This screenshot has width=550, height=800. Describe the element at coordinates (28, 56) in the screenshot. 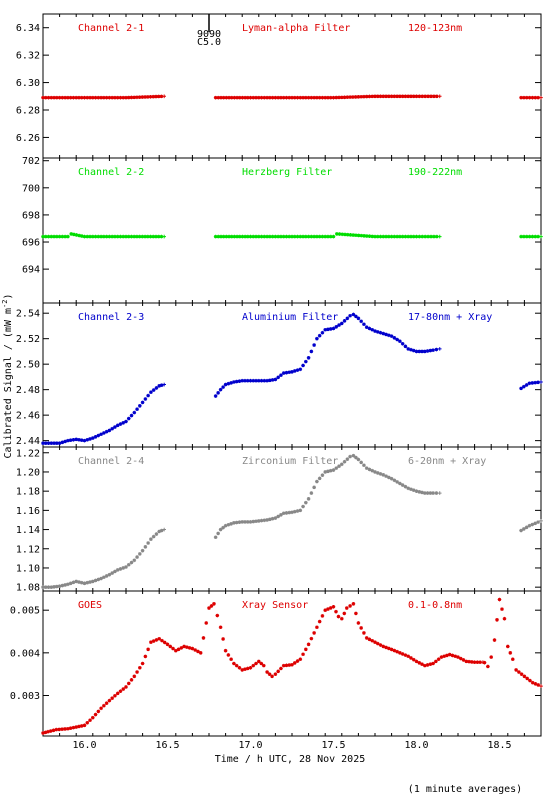

I see `y-tick-label: 6.32` at that location.